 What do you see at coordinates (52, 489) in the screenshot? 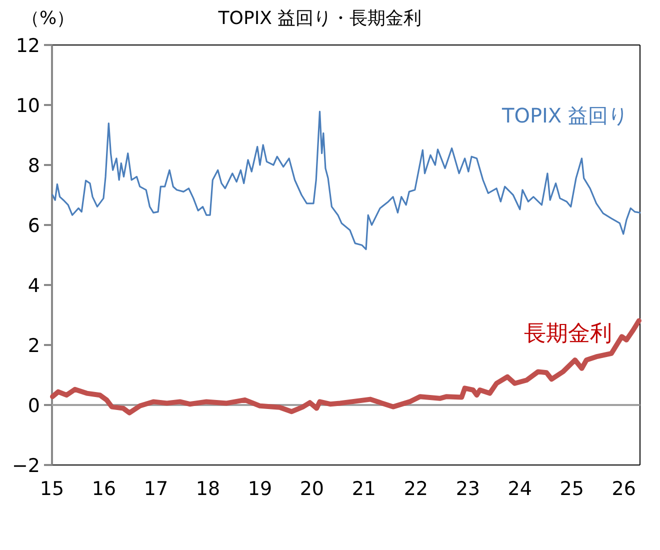
I see `x-tick-label: 15` at bounding box center [52, 489].